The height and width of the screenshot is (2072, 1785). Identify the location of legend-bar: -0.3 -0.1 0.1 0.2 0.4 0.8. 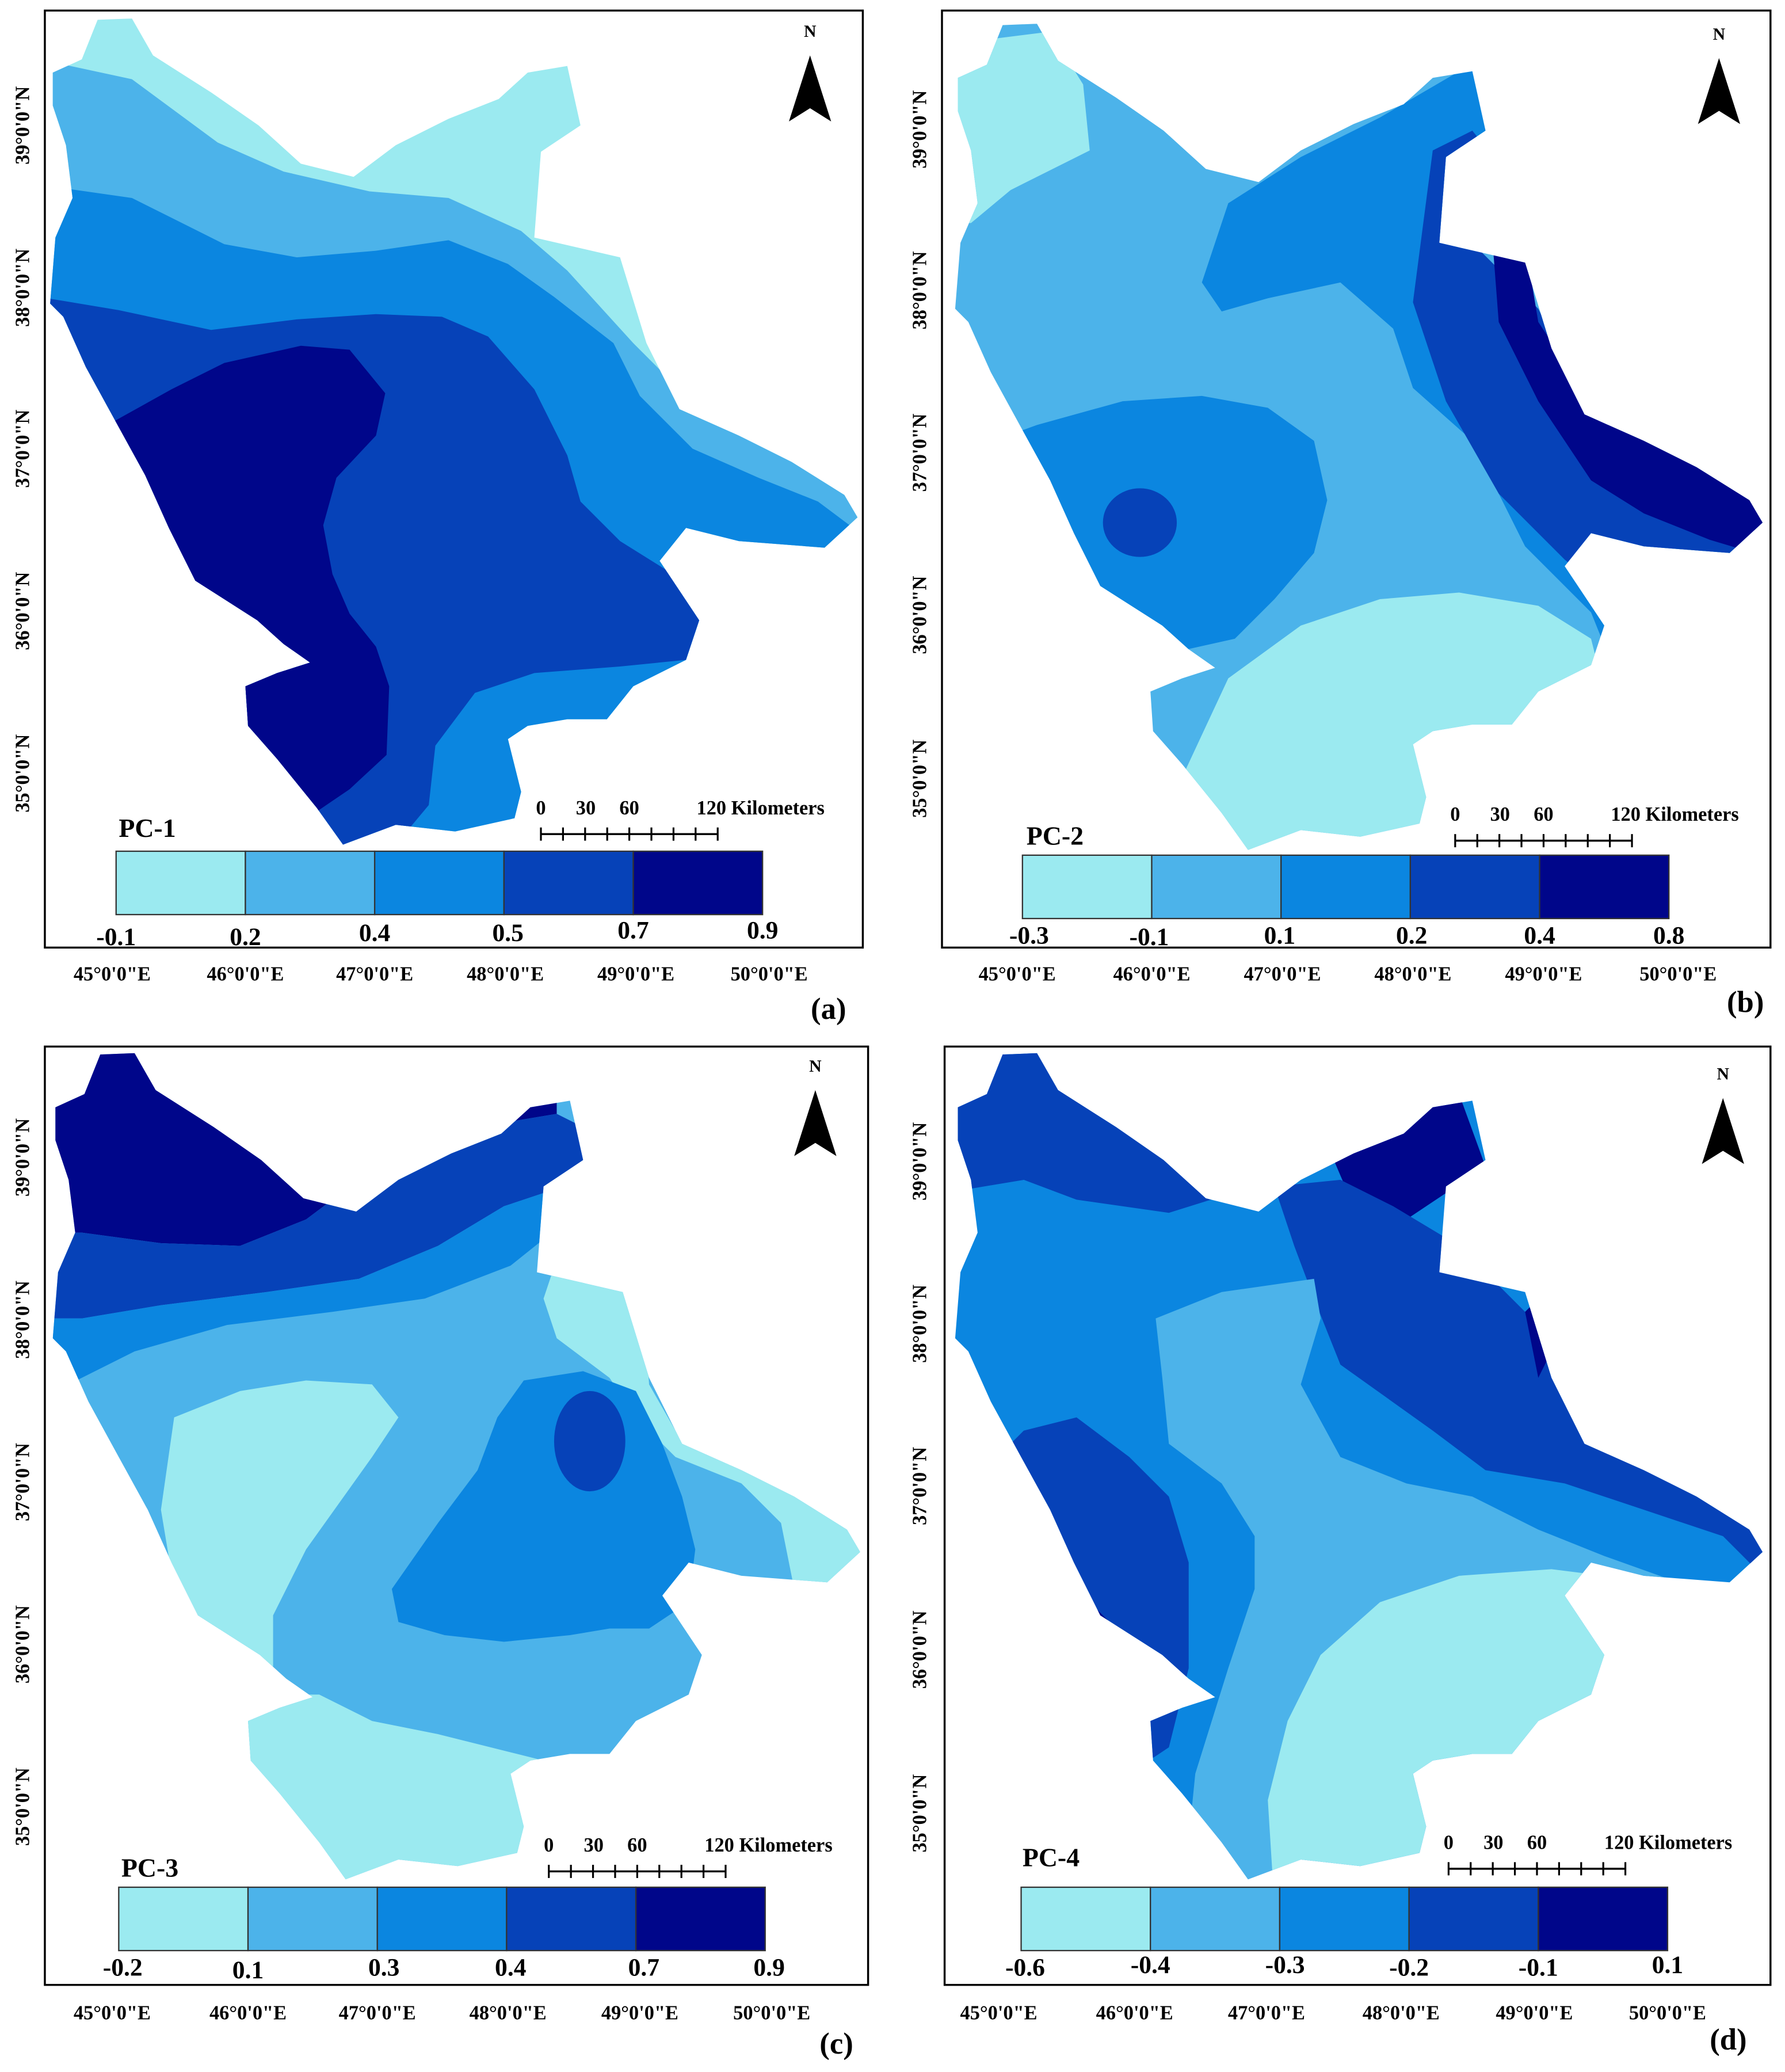
(1347, 903).